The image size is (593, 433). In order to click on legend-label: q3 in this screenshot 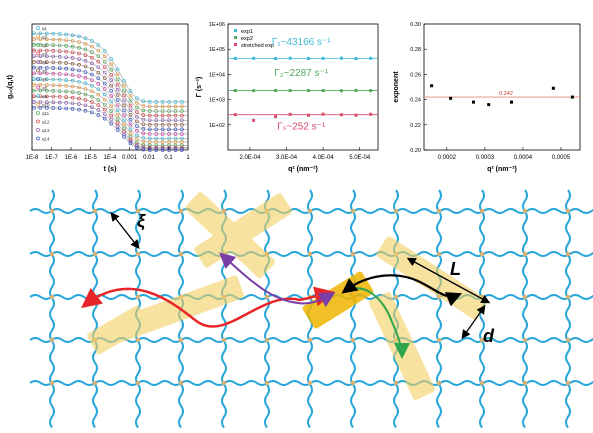, I will do `click(45, 45)`.